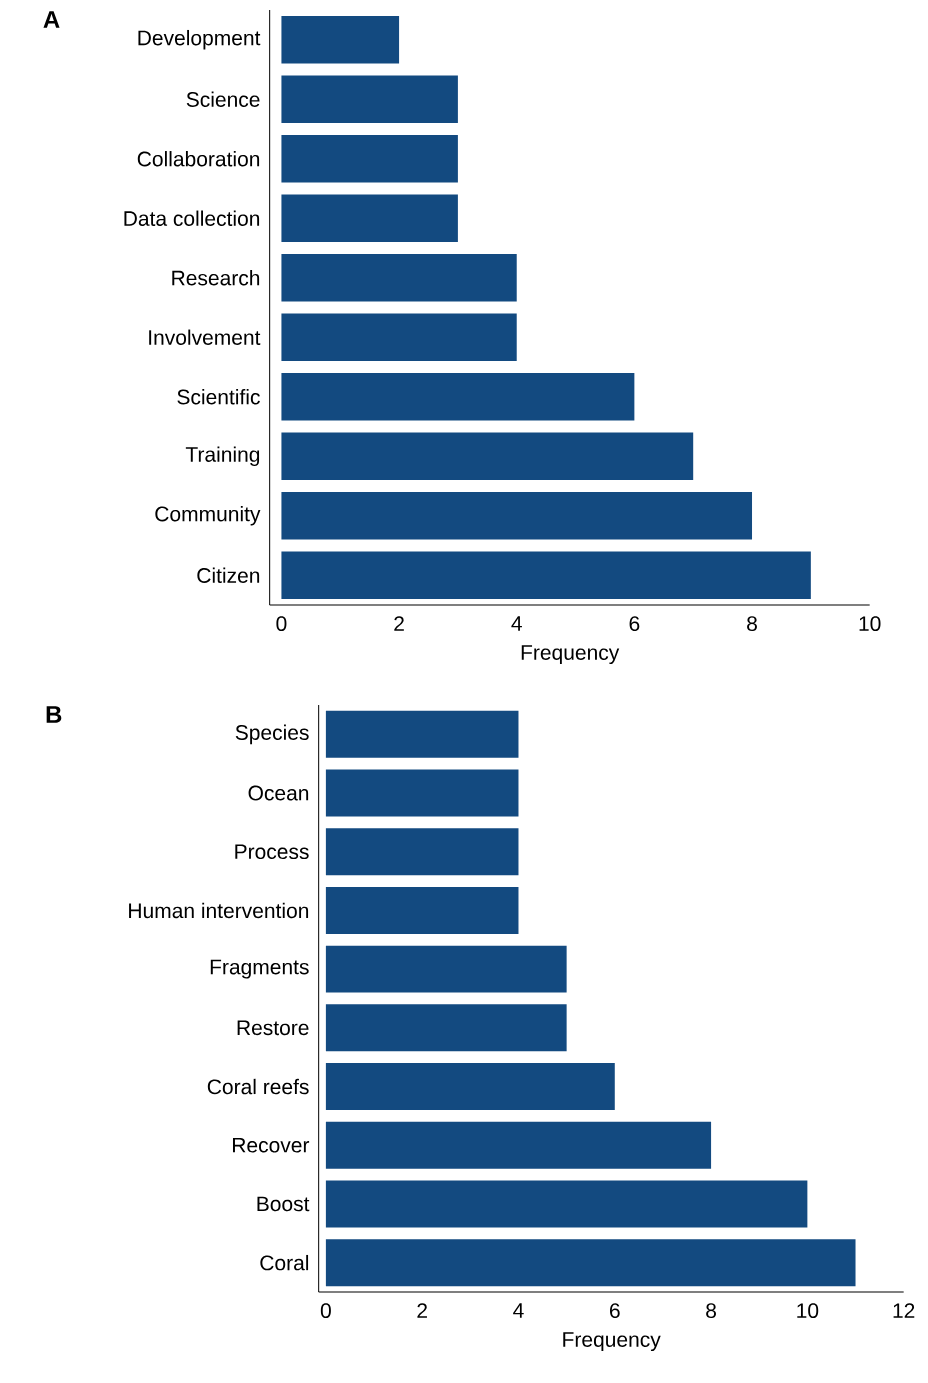 This screenshot has width=928, height=1383. I want to click on y-tick-label: Coral, so click(284, 1262).